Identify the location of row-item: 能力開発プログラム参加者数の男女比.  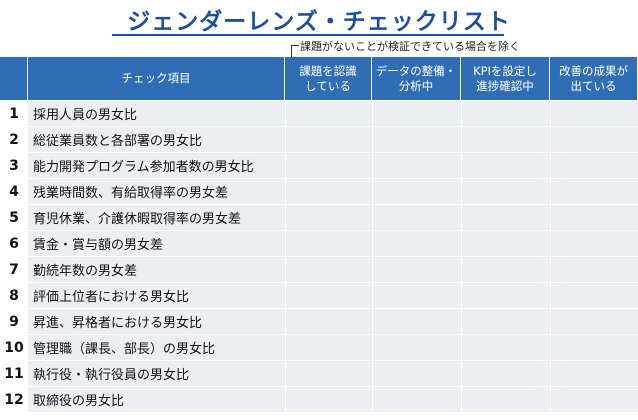
(156, 165).